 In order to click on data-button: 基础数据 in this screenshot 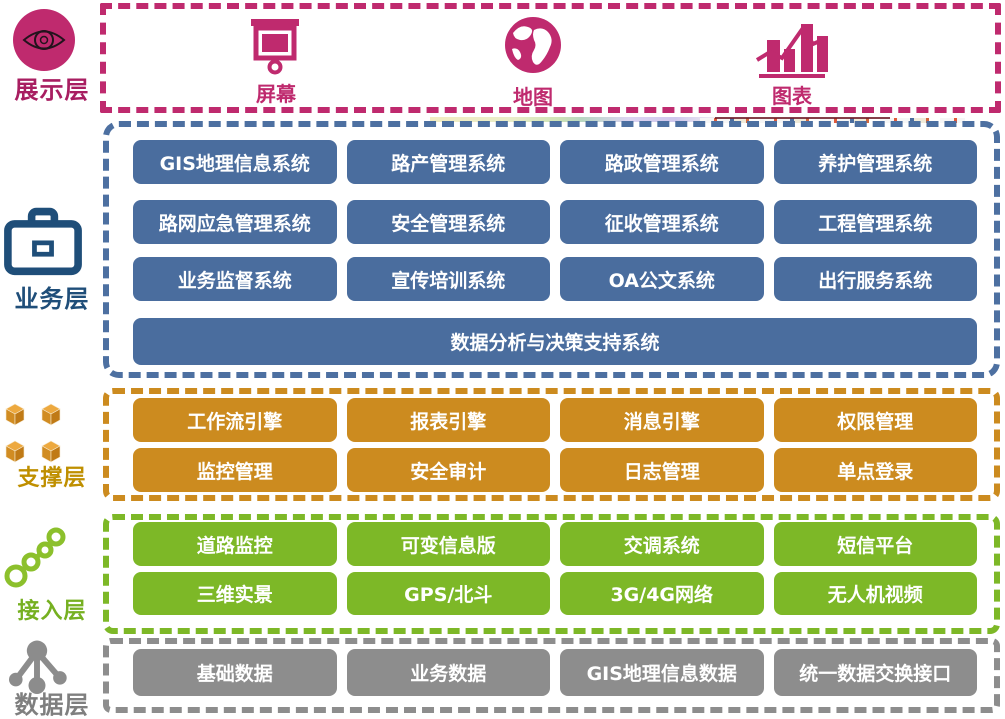, I will do `click(235, 672)`.